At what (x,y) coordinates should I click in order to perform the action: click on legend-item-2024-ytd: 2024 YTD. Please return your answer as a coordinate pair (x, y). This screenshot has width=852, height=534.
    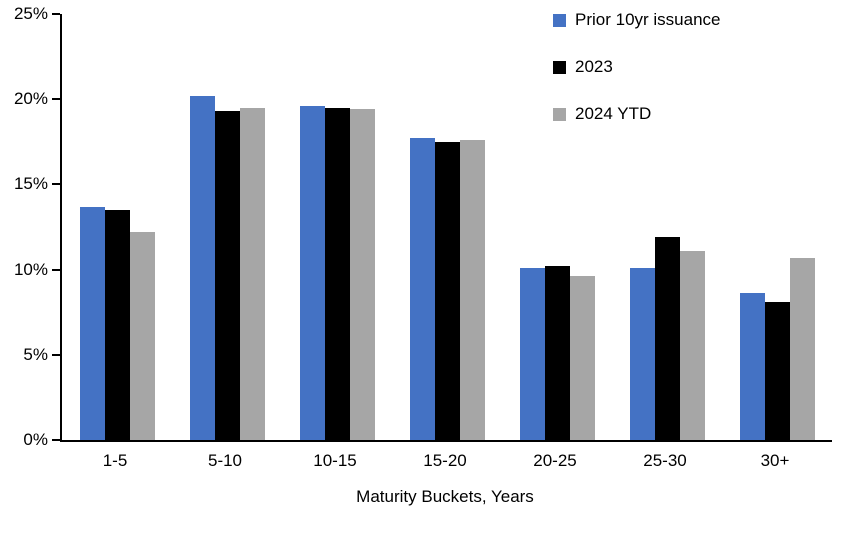
    Looking at the image, I should click on (637, 114).